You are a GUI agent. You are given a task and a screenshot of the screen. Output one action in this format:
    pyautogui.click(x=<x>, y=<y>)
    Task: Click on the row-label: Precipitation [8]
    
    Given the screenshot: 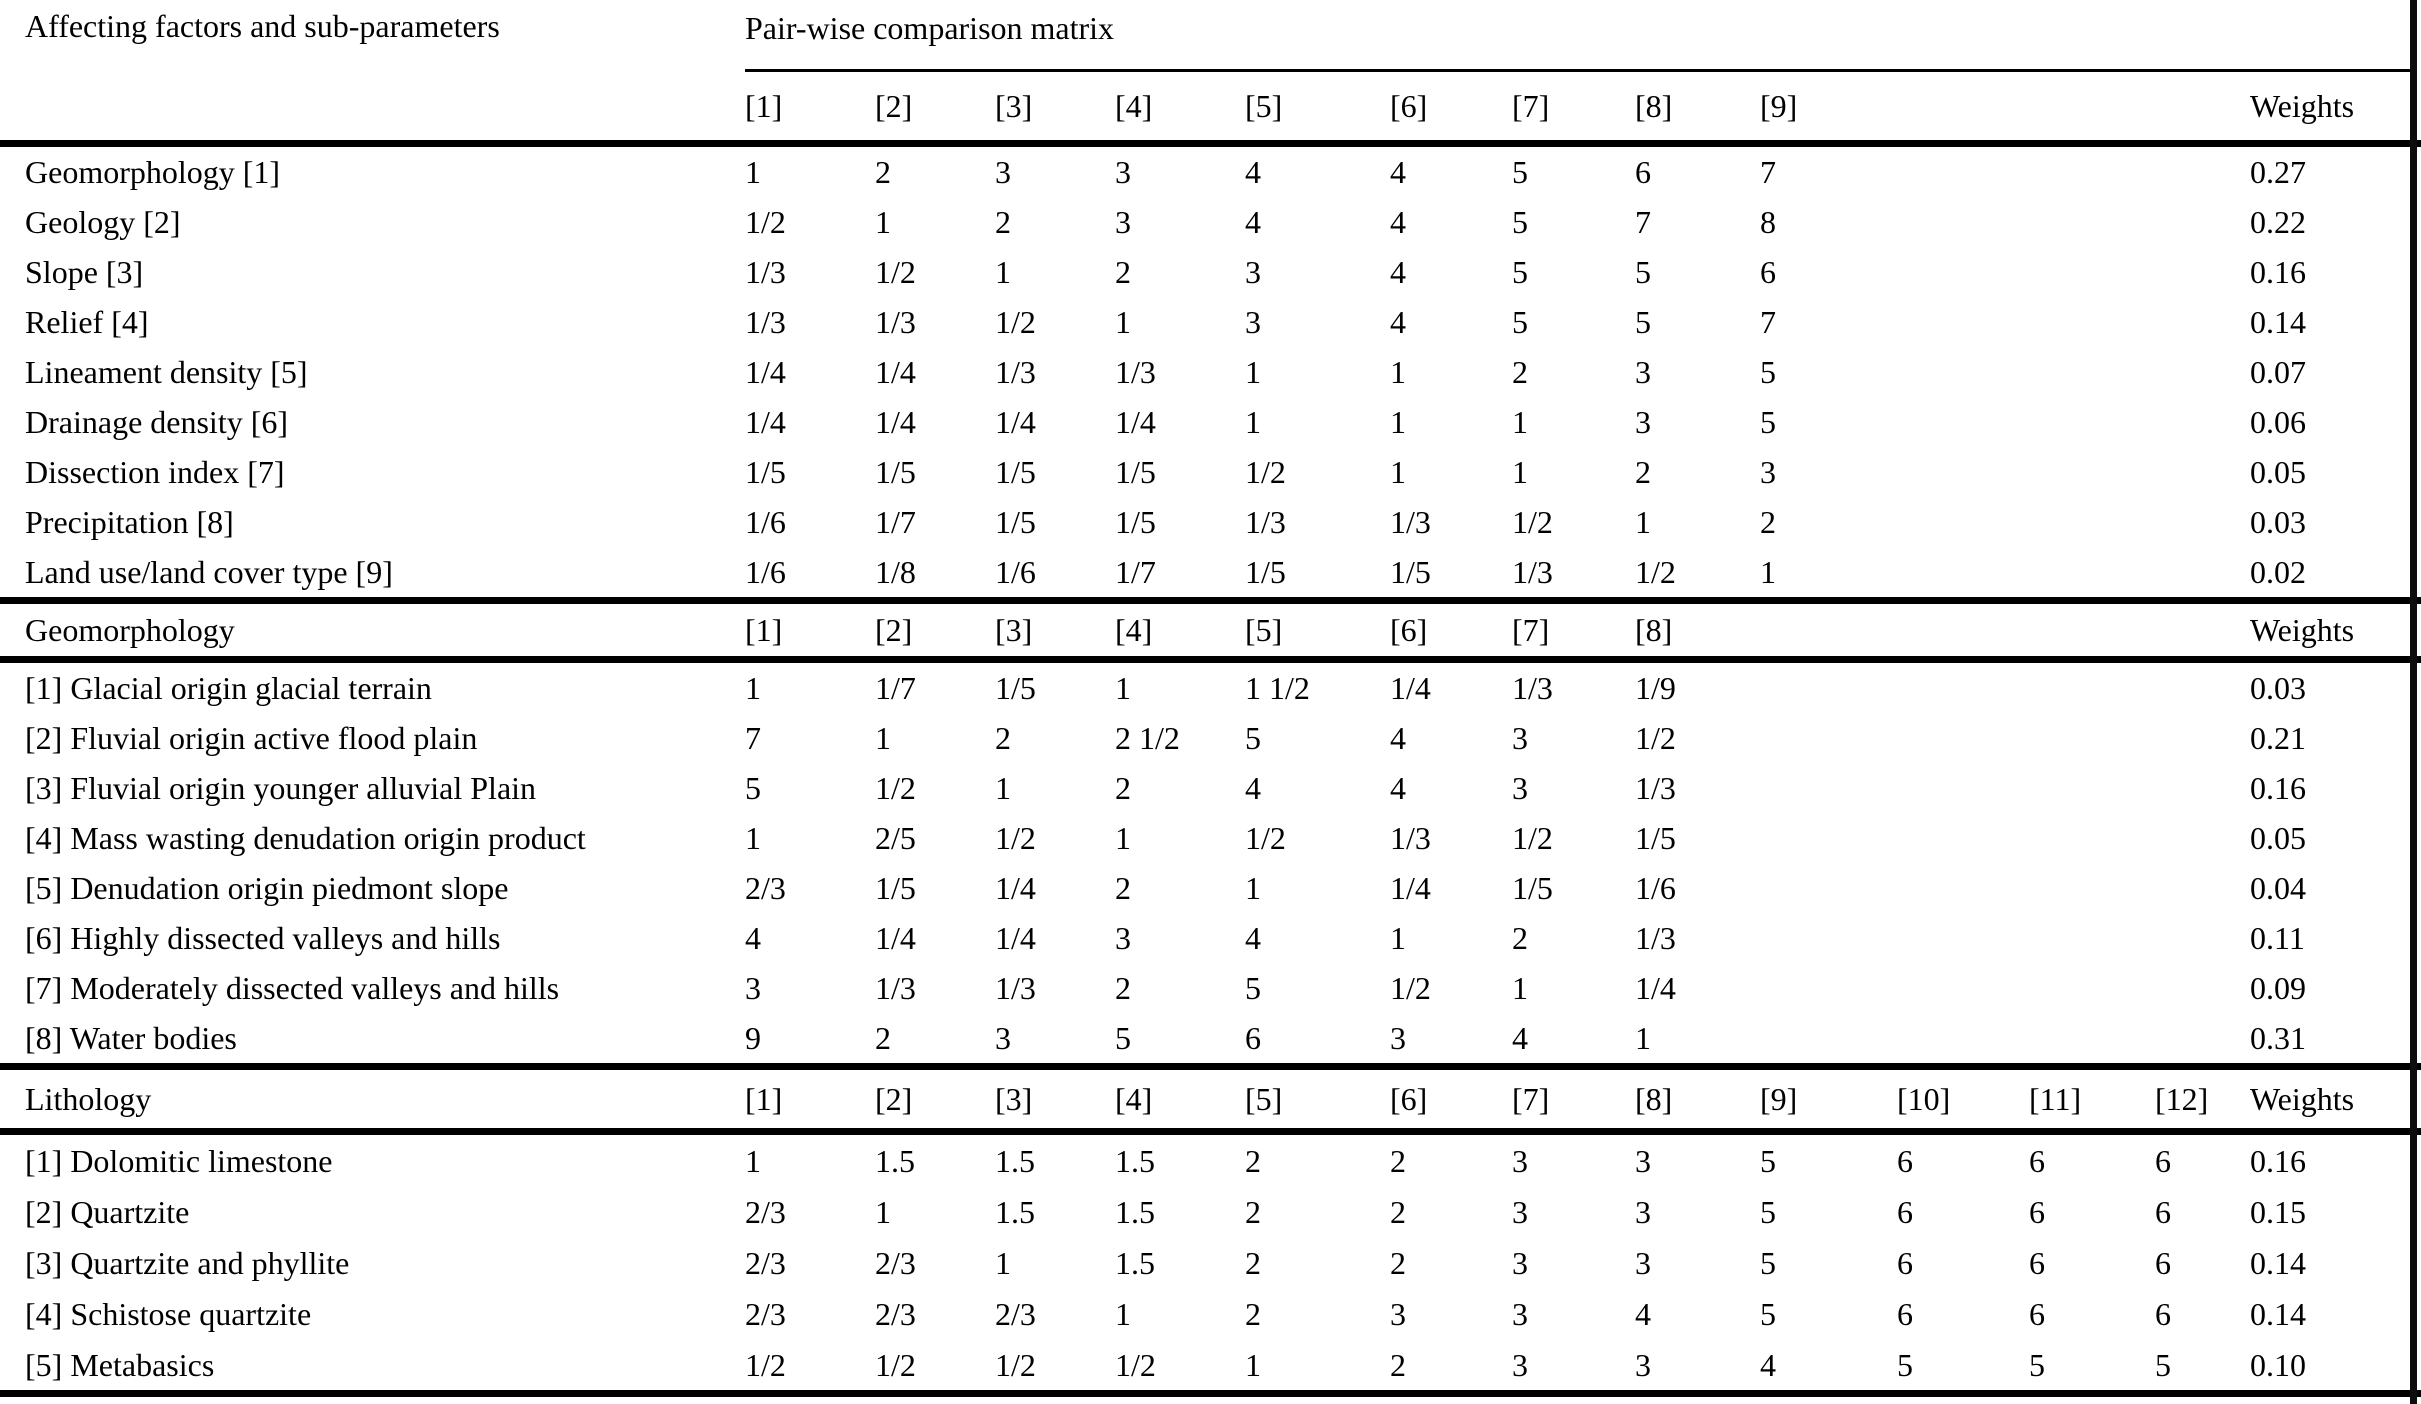 What is the action you would take?
    pyautogui.click(x=129, y=522)
    